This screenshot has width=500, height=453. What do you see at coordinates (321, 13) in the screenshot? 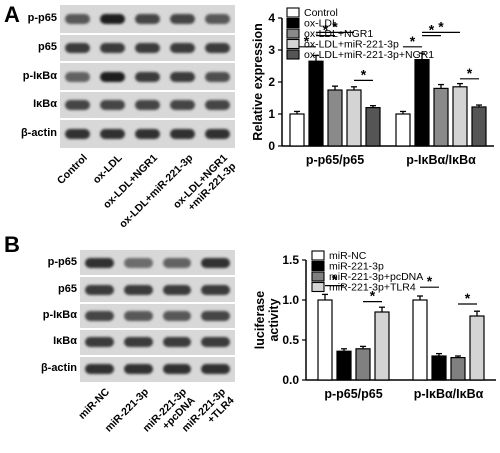
I see `legend-label: Control` at bounding box center [321, 13].